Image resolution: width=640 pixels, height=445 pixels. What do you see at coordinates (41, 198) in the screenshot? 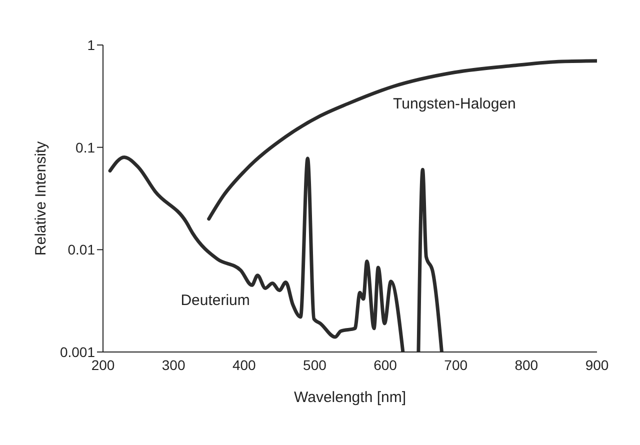
I see `y-axis-title: Relative Intensity` at bounding box center [41, 198].